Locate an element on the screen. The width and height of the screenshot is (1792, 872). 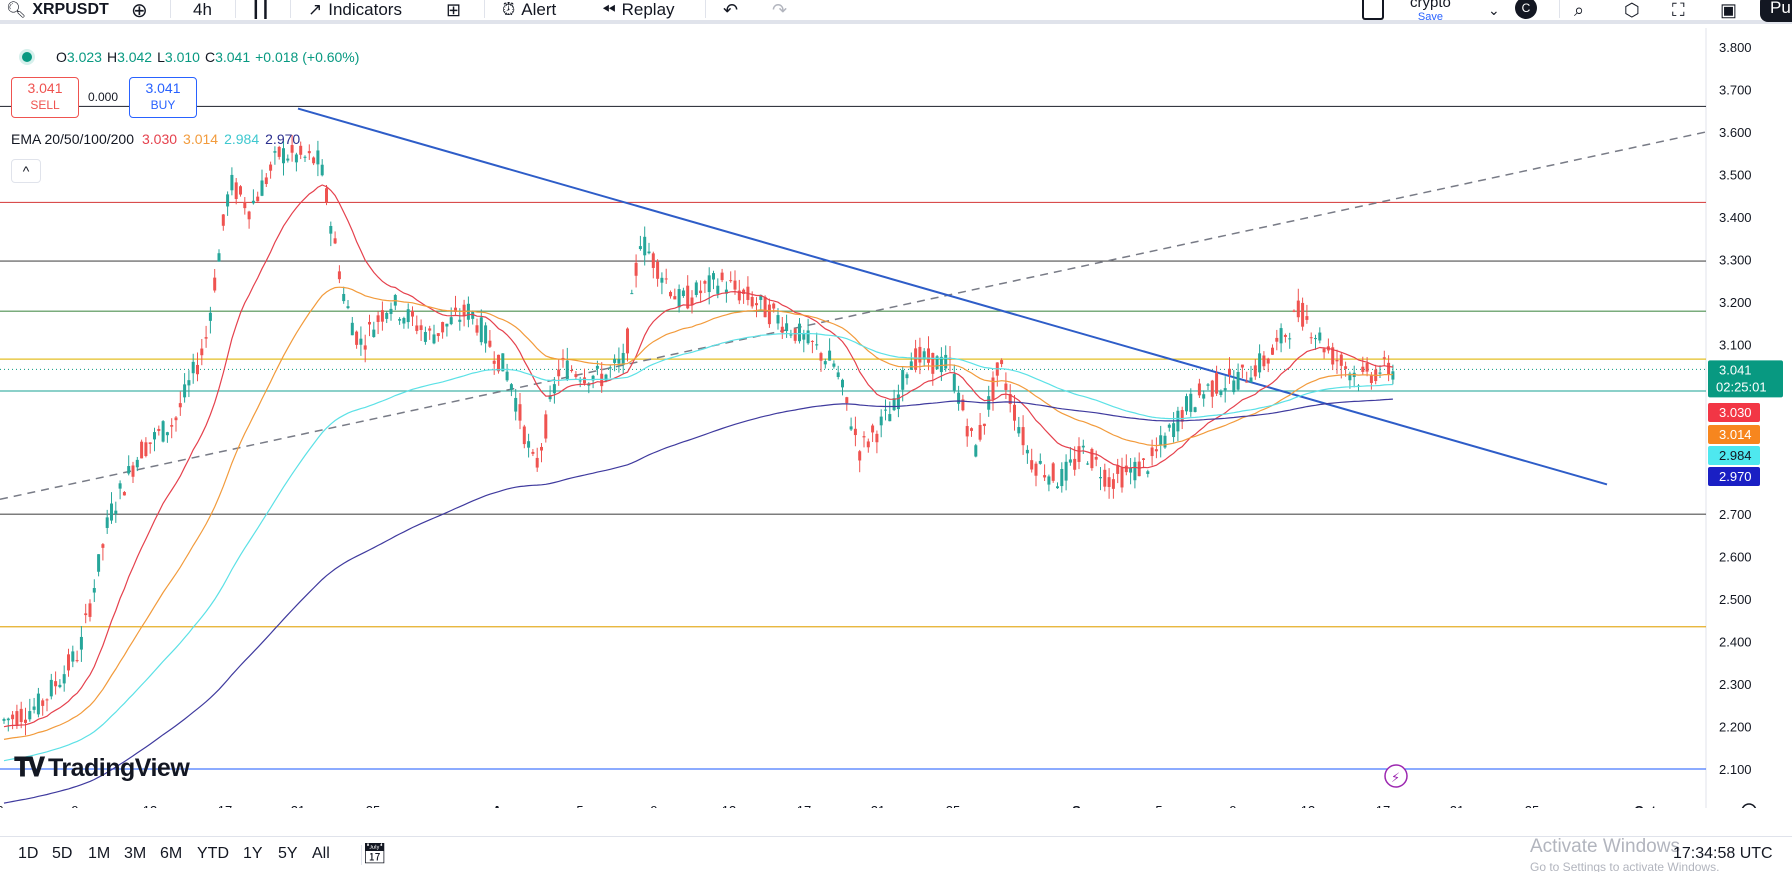
symbol-search: 🔍︎ XRPUSDT is located at coordinates (57, 10).